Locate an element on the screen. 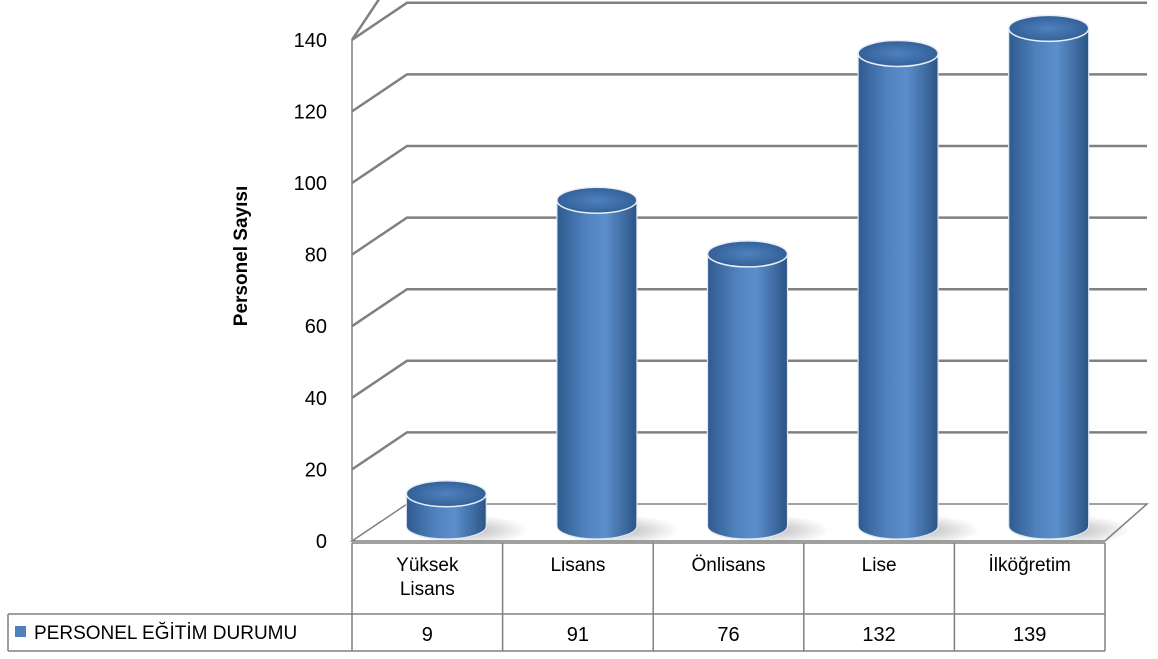 Image resolution: width=1158 pixels, height=659 pixels. y-tick-label: 60 is located at coordinates (316, 327).